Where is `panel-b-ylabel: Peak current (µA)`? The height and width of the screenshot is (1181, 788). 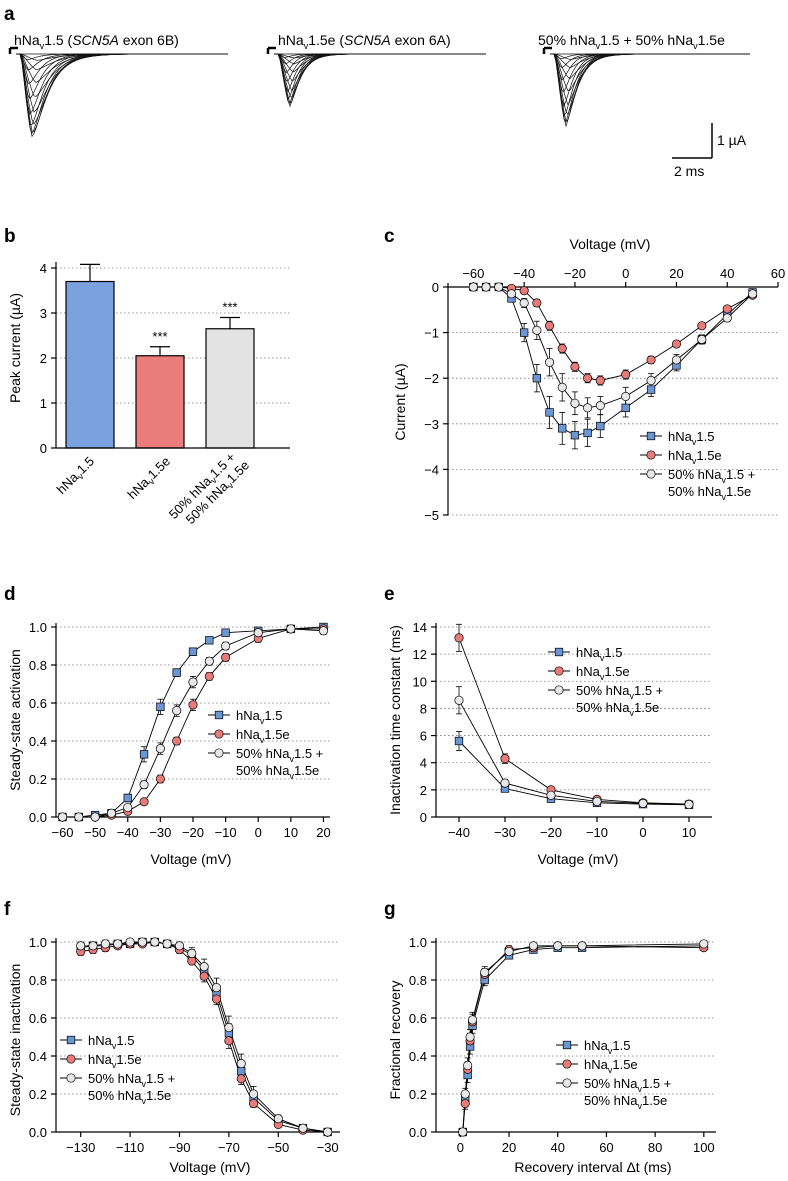
panel-b-ylabel: Peak current (µA) is located at coordinates (15, 348).